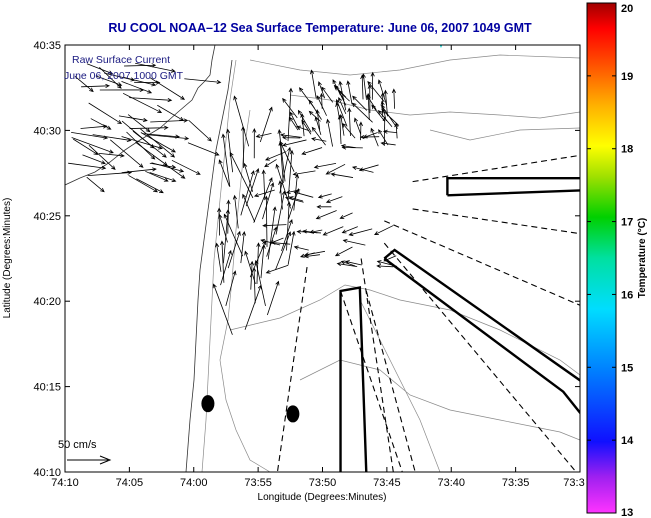  What do you see at coordinates (47, 302) in the screenshot?
I see `y-tick-label: 40:20` at bounding box center [47, 302].